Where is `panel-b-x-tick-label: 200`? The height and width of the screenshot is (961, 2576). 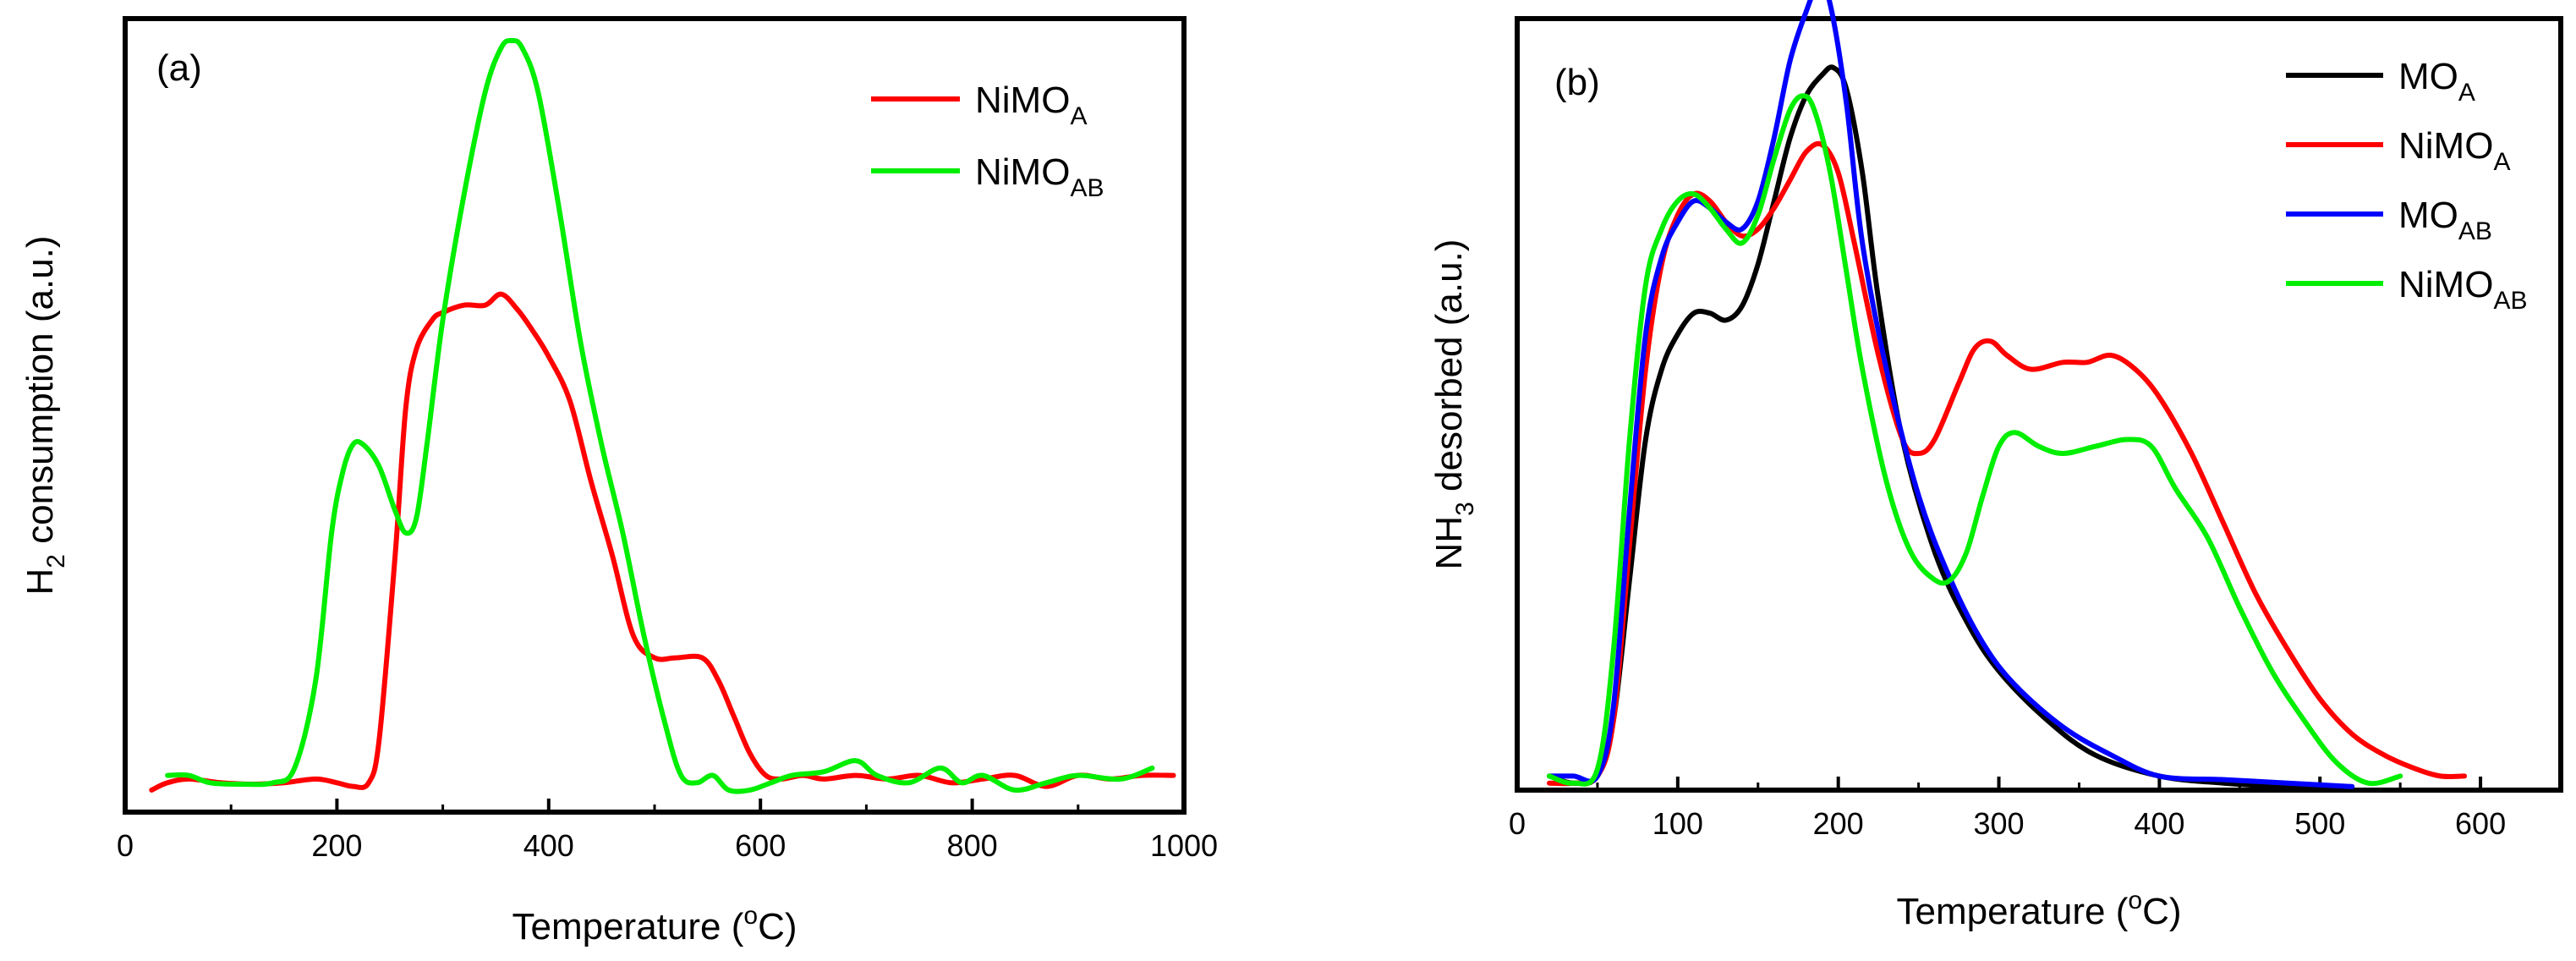
panel-b-x-tick-label: 200 is located at coordinates (1838, 824).